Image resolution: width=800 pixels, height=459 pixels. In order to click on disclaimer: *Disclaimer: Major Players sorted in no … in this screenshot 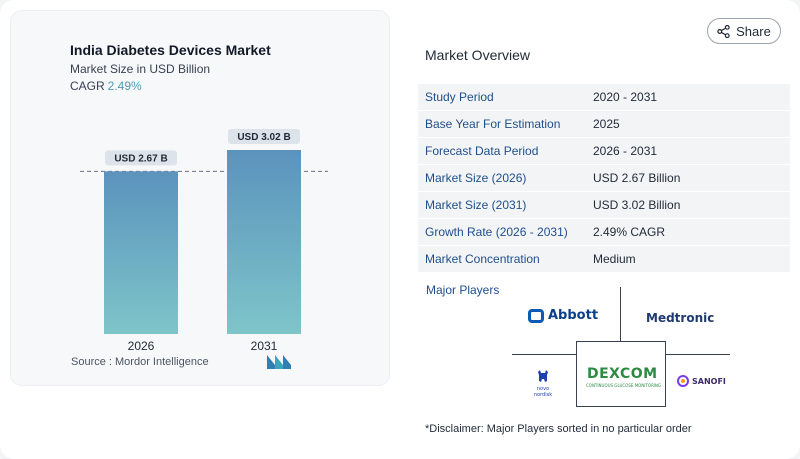, I will do `click(558, 429)`.